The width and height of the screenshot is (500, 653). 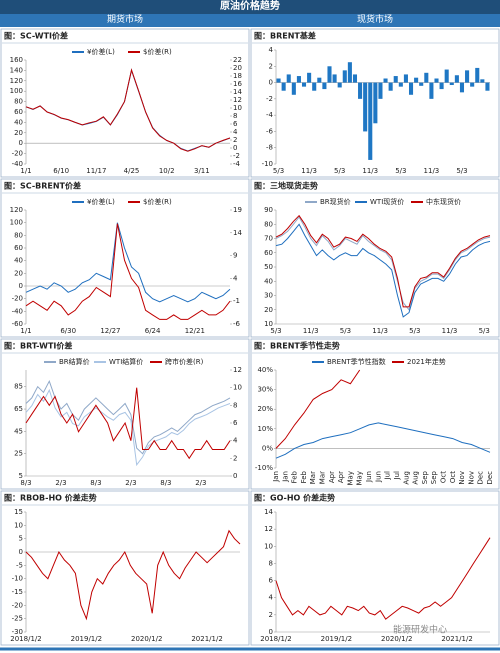 What do you see at coordinates (237, 76) in the screenshot?
I see `y2-tick-label: 18` at bounding box center [237, 76].